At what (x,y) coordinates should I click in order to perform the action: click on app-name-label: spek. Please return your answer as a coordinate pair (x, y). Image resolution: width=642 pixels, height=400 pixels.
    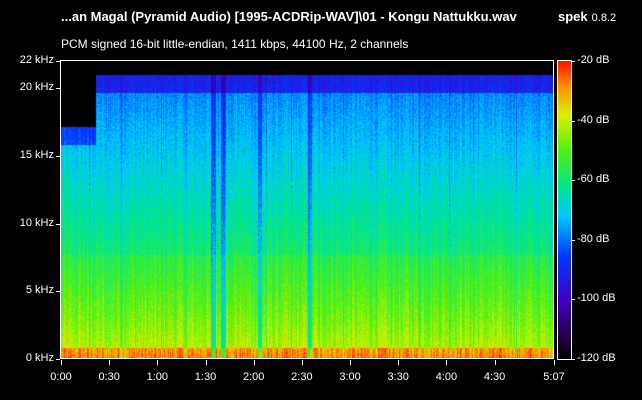
    Looking at the image, I should click on (573, 16).